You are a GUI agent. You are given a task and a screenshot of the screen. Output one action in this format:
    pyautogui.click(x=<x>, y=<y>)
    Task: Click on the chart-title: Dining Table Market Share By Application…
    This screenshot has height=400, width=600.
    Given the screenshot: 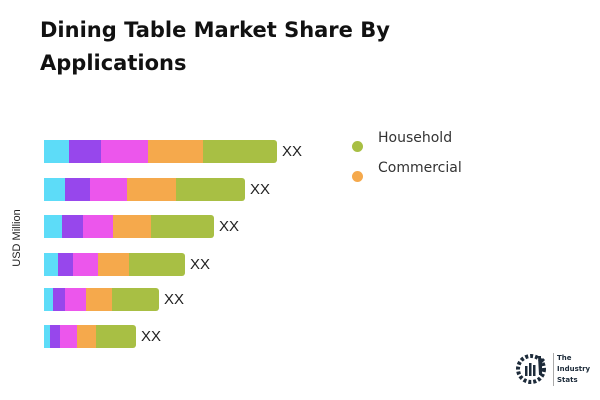 What is the action you would take?
    pyautogui.click(x=215, y=46)
    